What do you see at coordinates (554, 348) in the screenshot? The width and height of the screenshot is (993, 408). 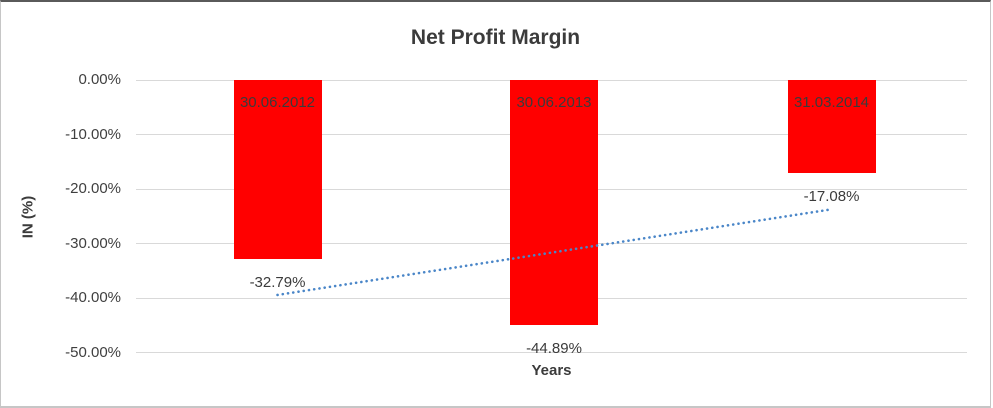 I see `bar-value-label: -44.89%` at bounding box center [554, 348].